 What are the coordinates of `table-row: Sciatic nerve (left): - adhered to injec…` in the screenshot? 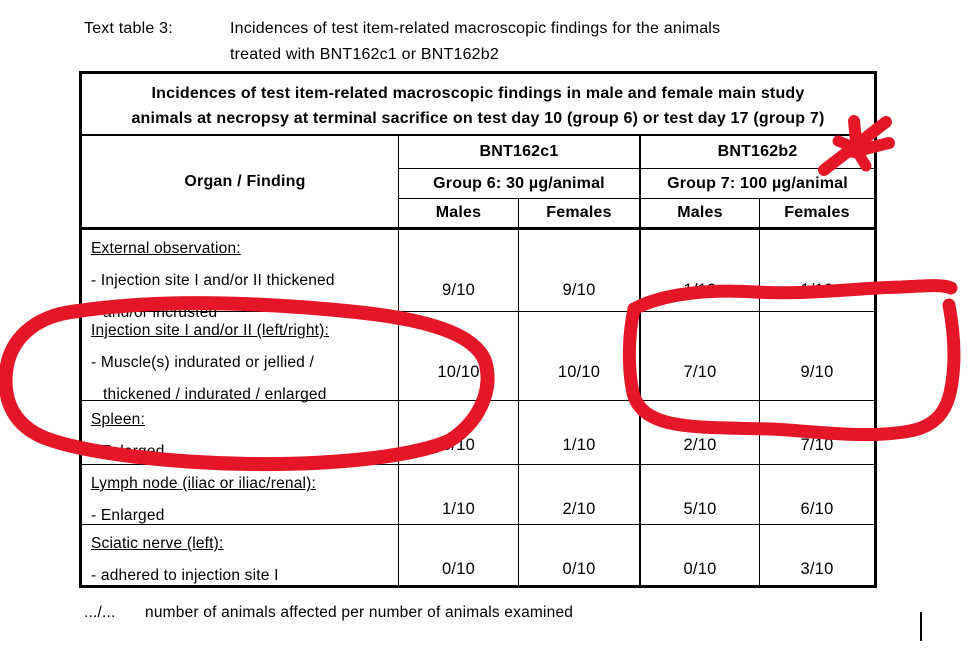 It's located at (478, 556).